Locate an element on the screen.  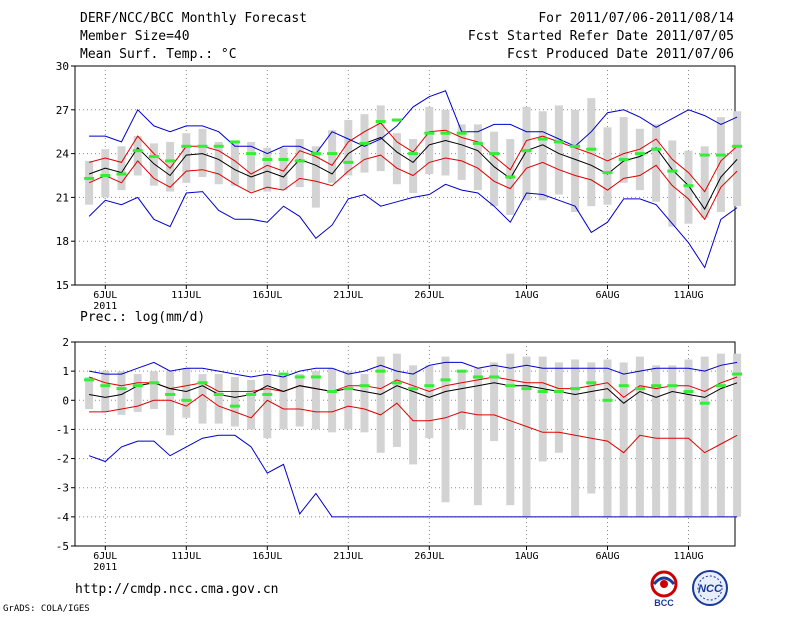
prec-xtick-label: 6AUG is located at coordinates (607, 556).